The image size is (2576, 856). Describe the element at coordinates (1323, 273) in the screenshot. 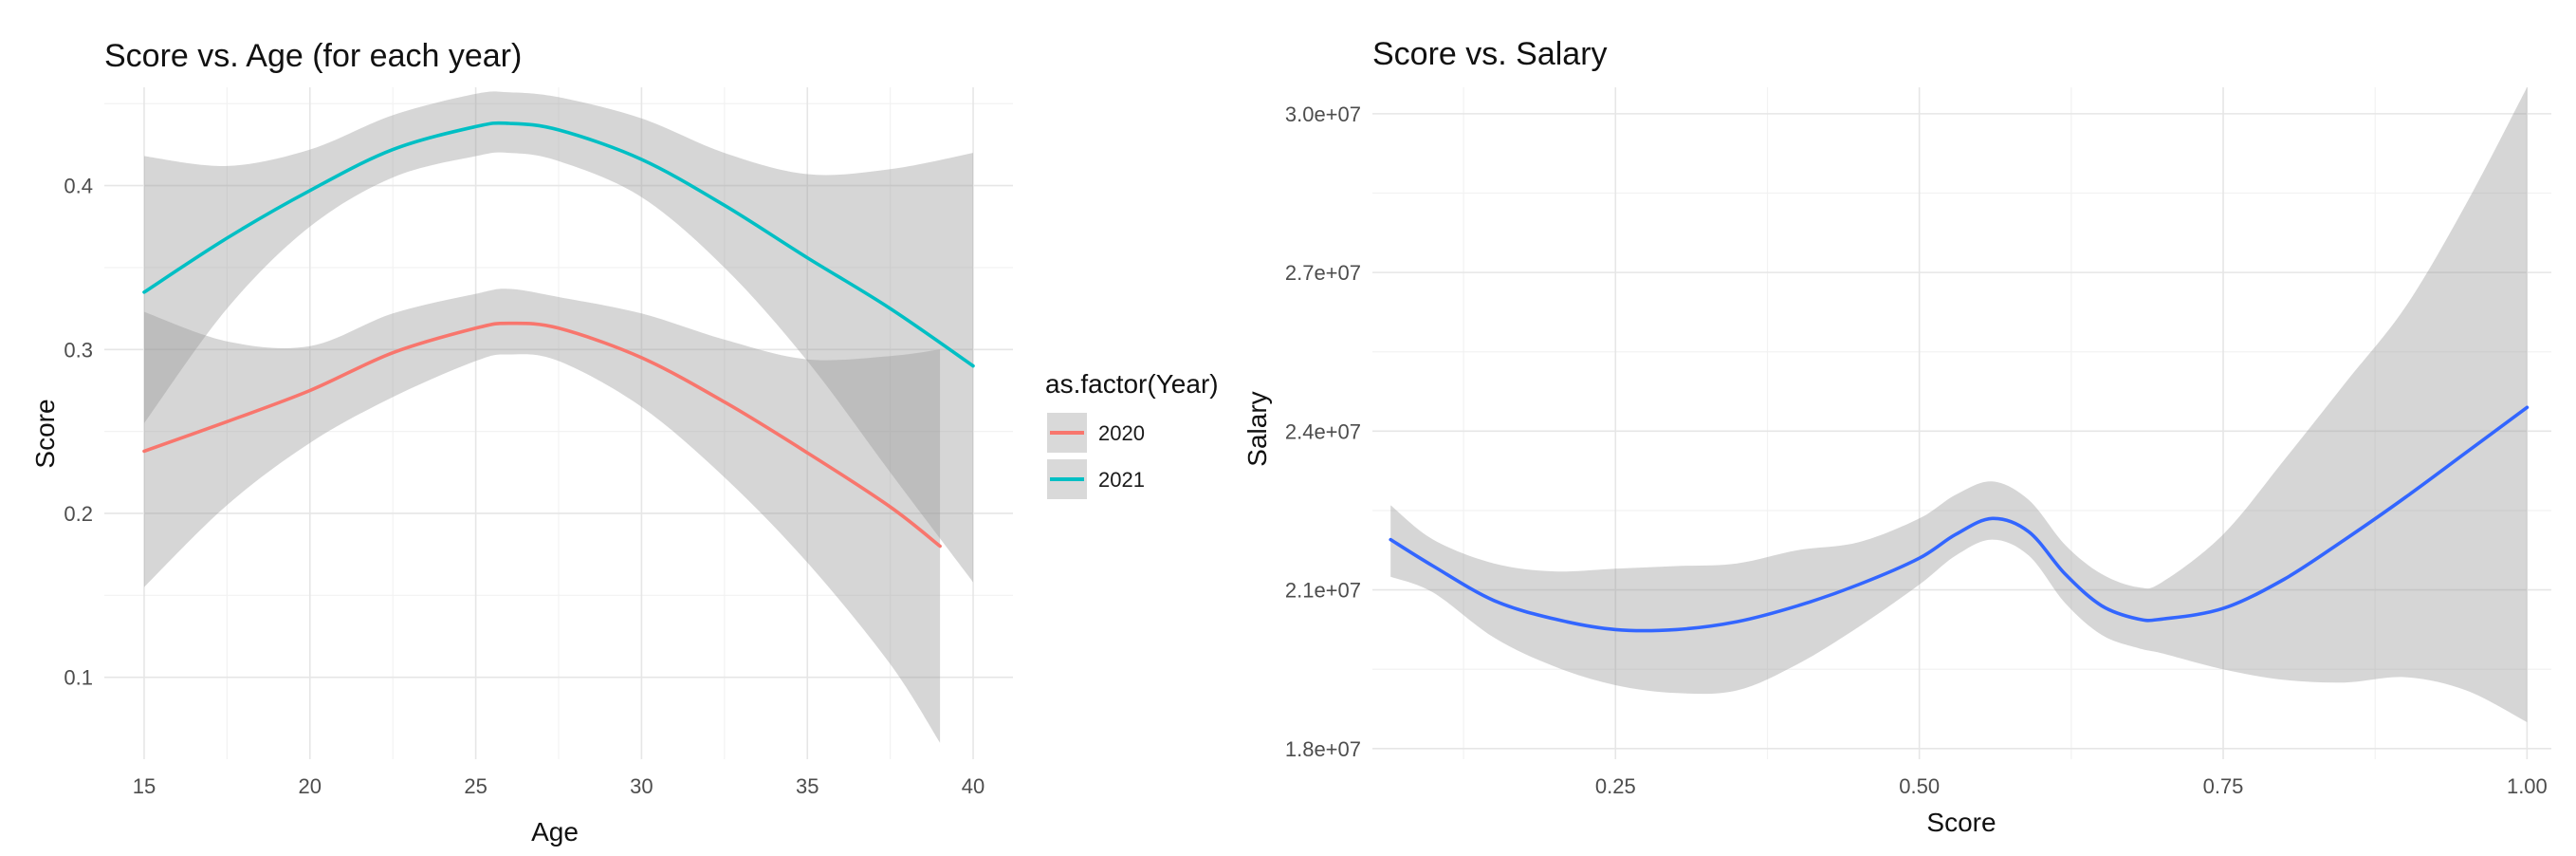

I see `y-tick-label: 2.7e+07` at that location.